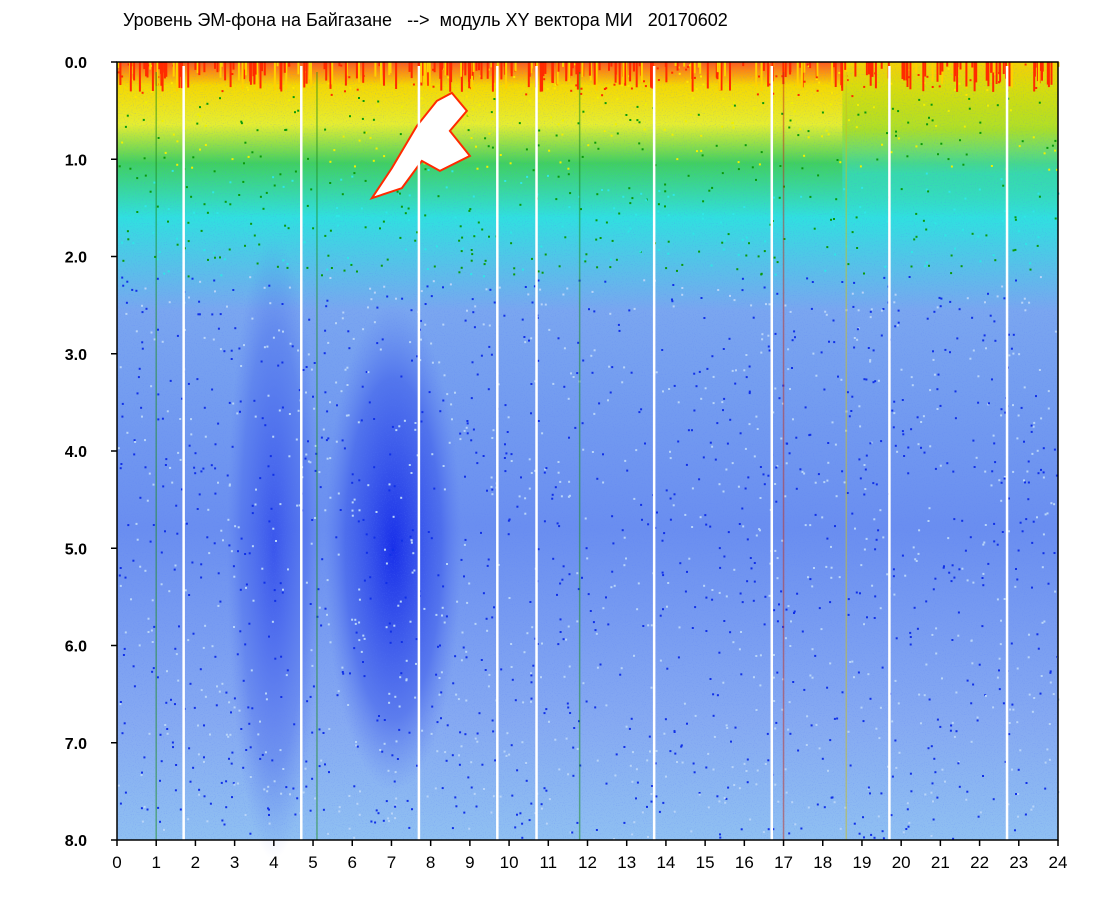  Describe the element at coordinates (391, 862) in the screenshot. I see `x-tick-label: 7` at that location.